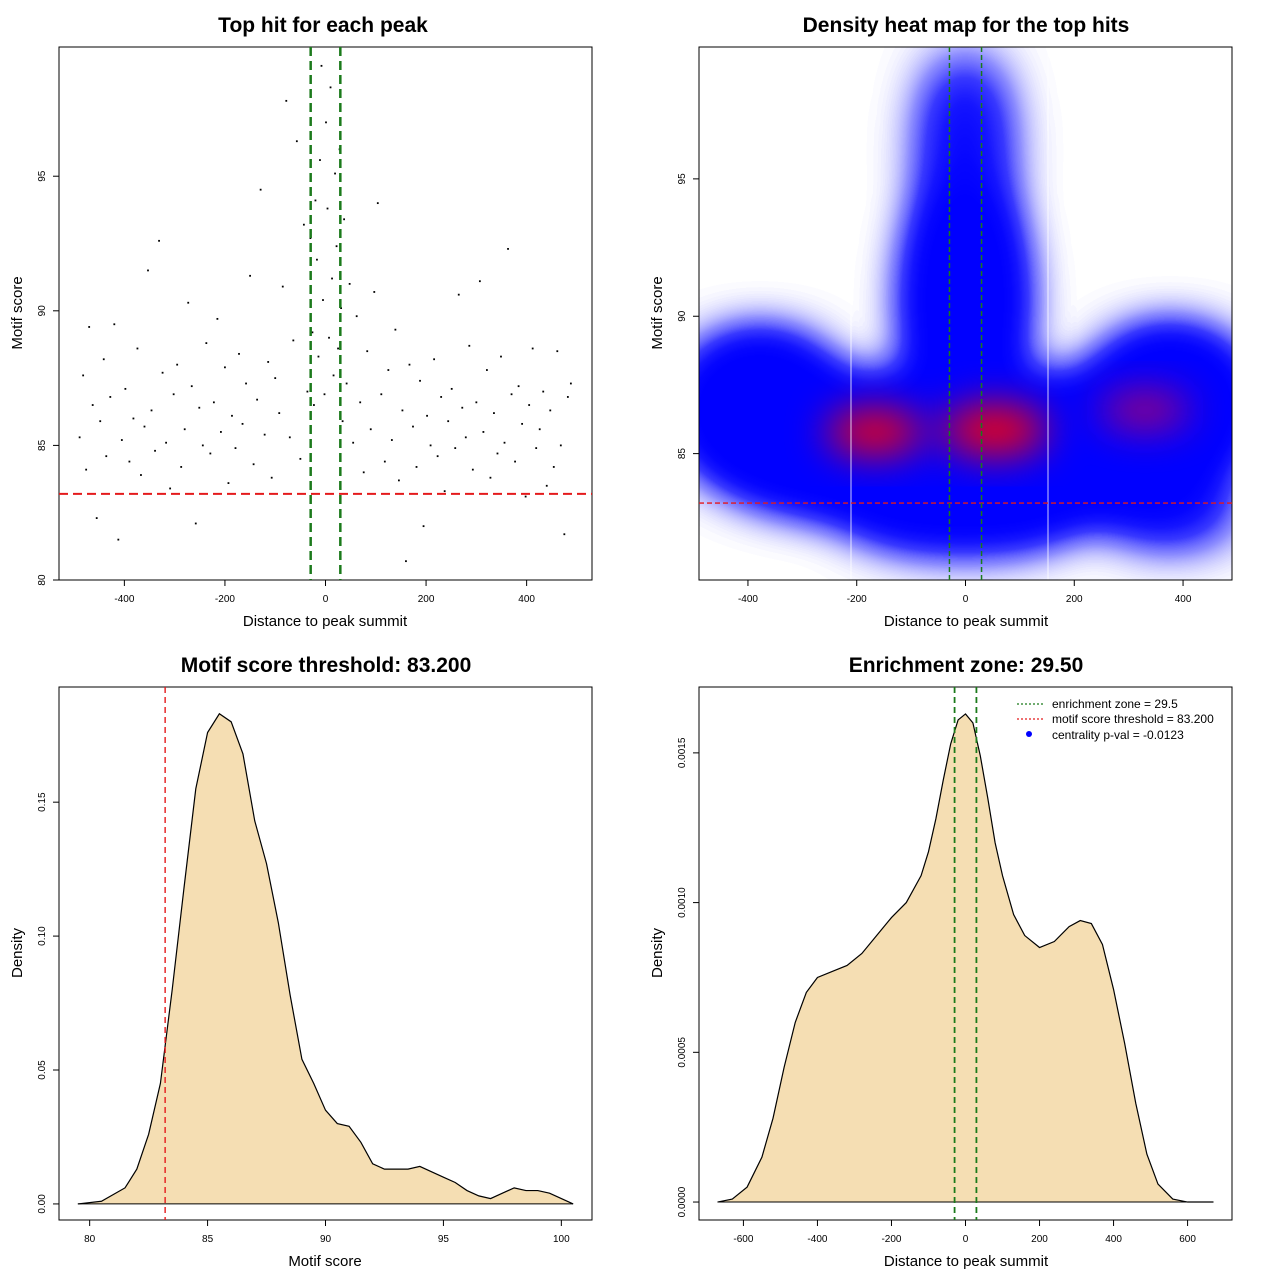 The image size is (1280, 1280). What do you see at coordinates (326, 665) in the screenshot?
I see `chart-title: Motif score threshold: 83.200` at bounding box center [326, 665].